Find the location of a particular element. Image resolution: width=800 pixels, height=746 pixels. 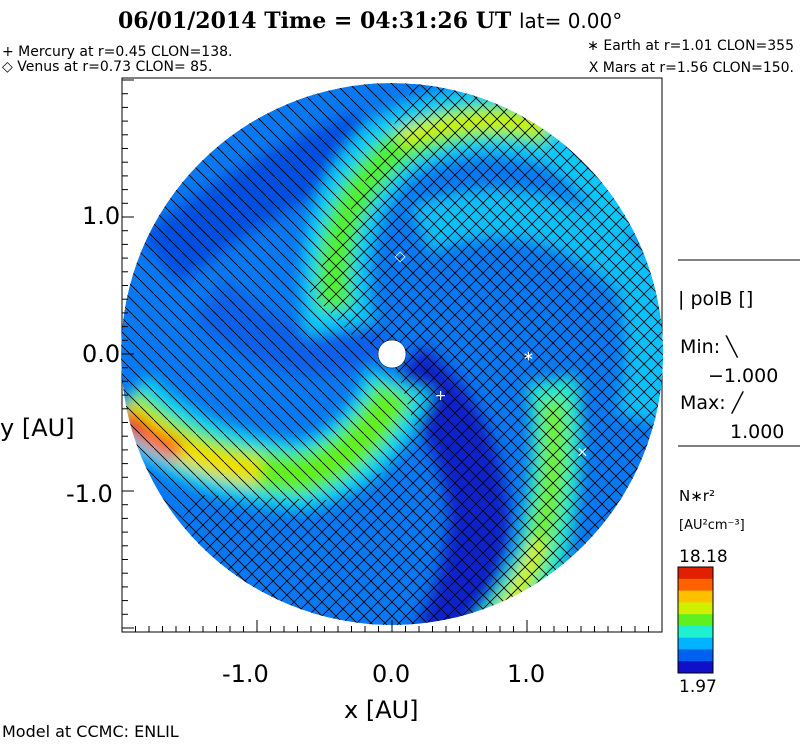

lat-label: lat= 0.00° is located at coordinates (570, 21).